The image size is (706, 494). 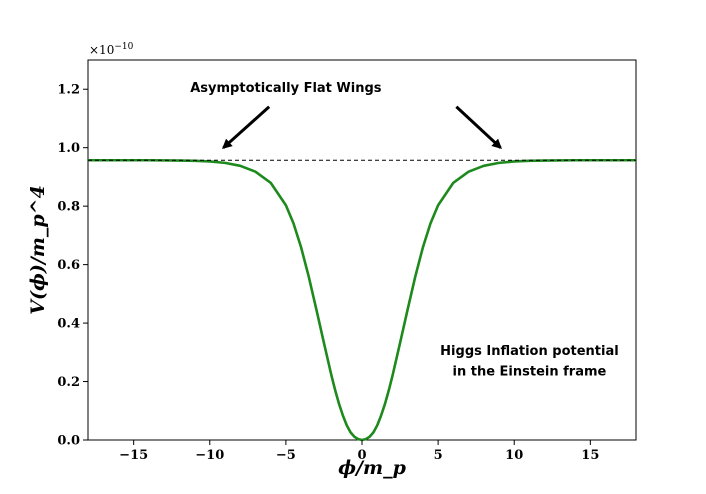 I want to click on y-axis-ticks: 0.0 0.2 0.4 0.6 0.8 1.0 1.2, so click(x=72, y=266).